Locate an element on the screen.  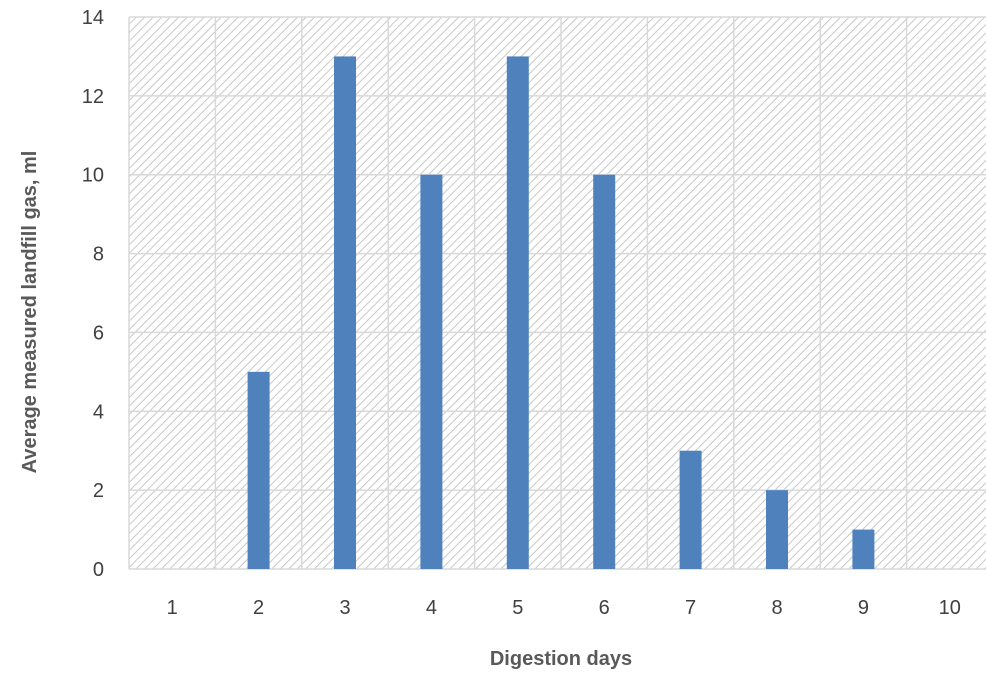
y-tick-label: 2 is located at coordinates (98, 491).